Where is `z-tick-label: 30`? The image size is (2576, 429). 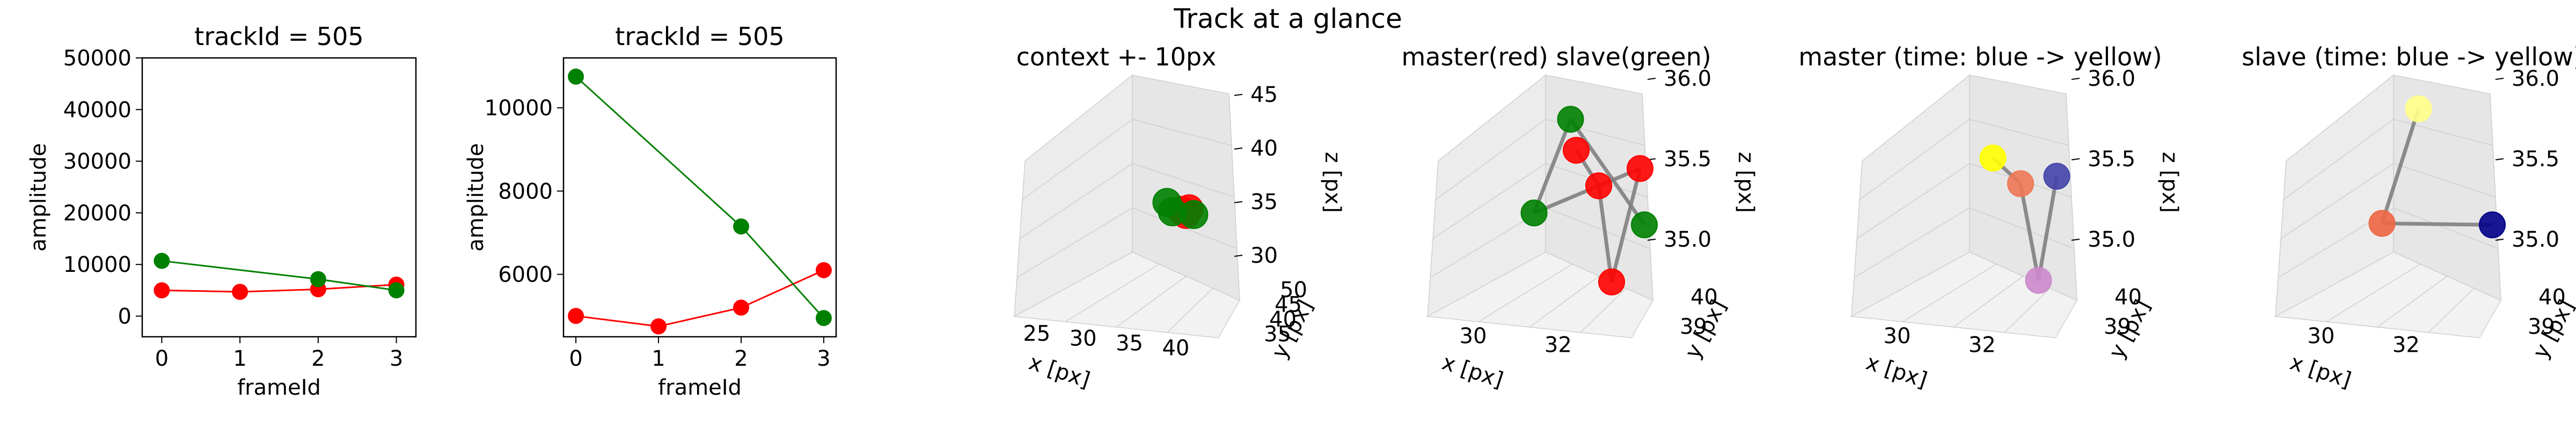
z-tick-label: 30 is located at coordinates (1264, 255).